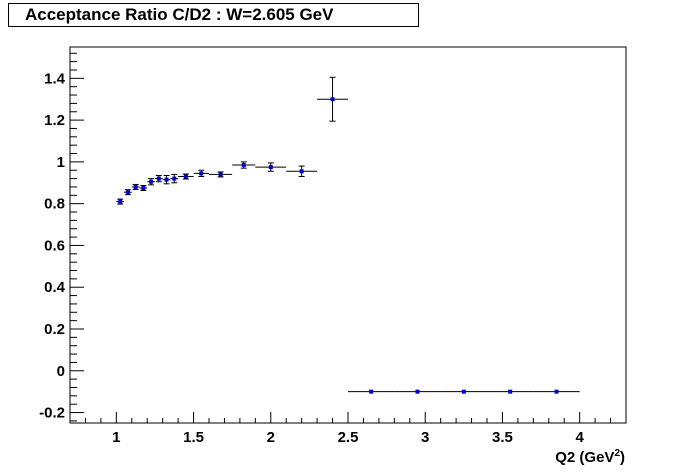 The height and width of the screenshot is (472, 696). I want to click on x-tick-label: 2.5, so click(348, 437).